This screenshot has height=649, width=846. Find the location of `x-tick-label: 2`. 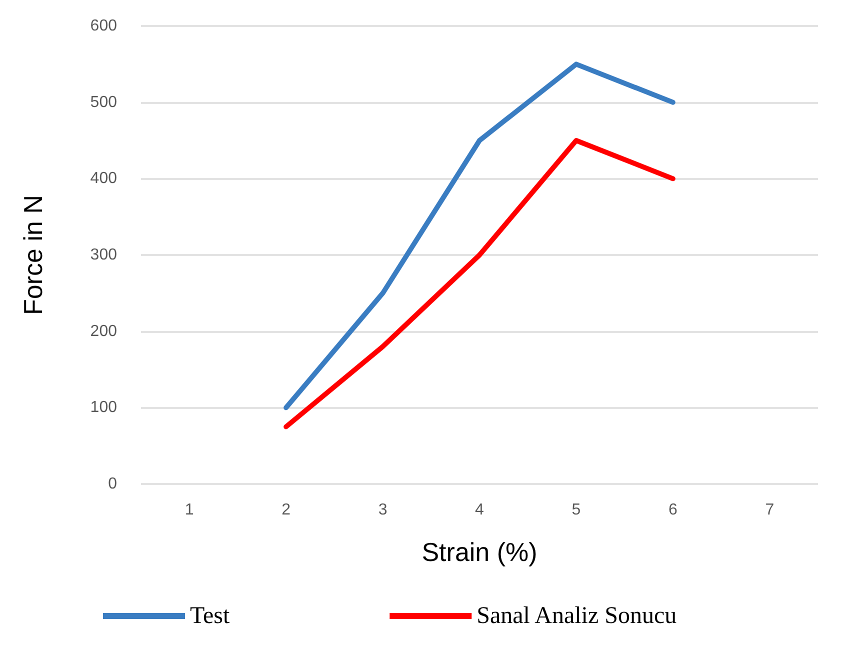

x-tick-label: 2 is located at coordinates (286, 510).